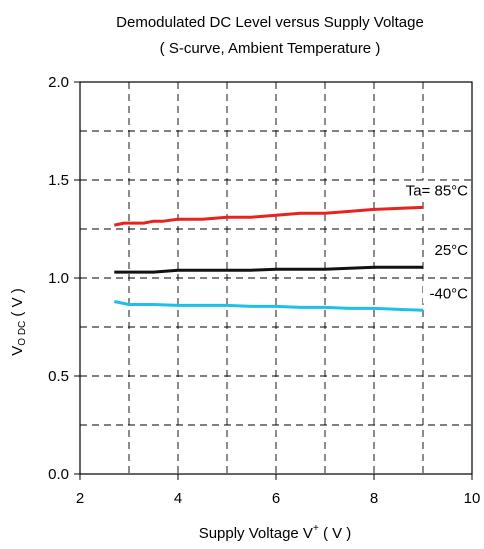 This screenshot has width=484, height=549. What do you see at coordinates (316, 528) in the screenshot?
I see `x-axis-label-sup: +` at bounding box center [316, 528].